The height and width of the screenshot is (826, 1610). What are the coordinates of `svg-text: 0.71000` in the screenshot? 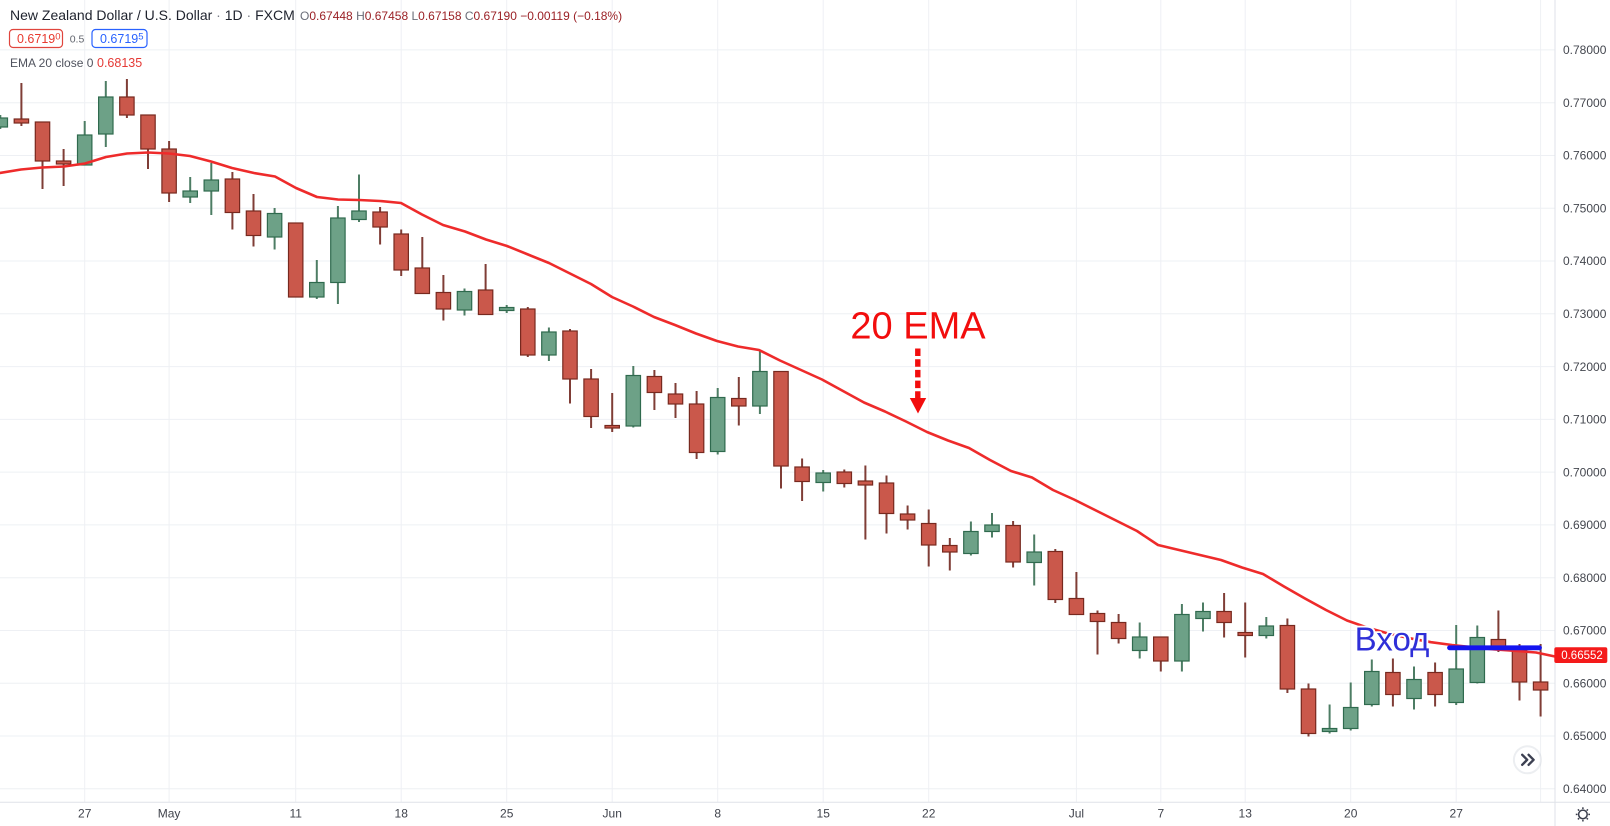 It's located at (1585, 420).